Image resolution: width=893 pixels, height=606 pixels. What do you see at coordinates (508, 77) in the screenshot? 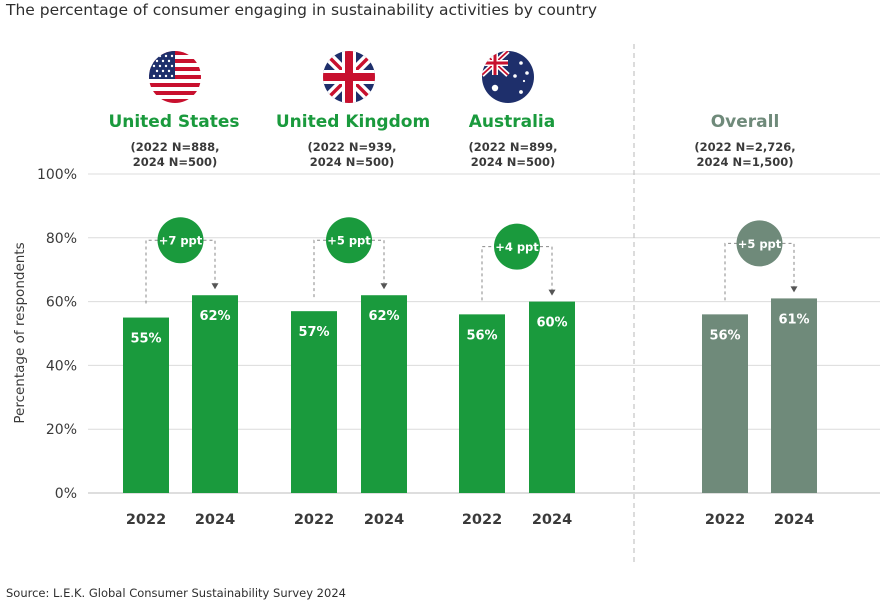
I see `australia-flag-icon` at bounding box center [508, 77].